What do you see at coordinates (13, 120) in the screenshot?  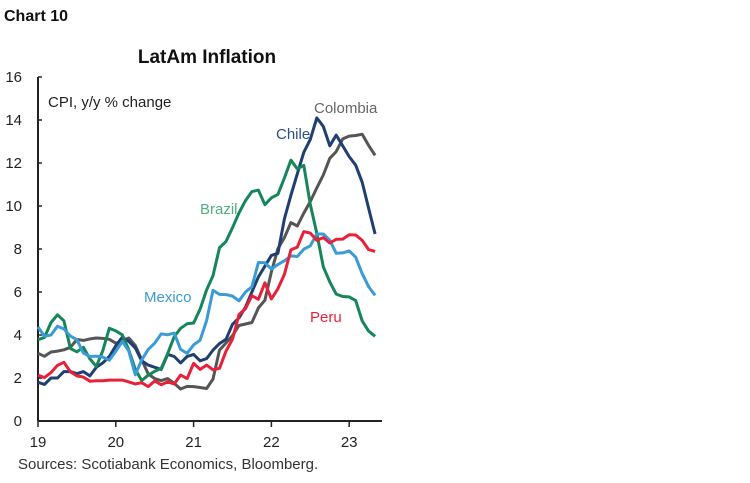 I see `y-tick-label: 14` at bounding box center [13, 120].